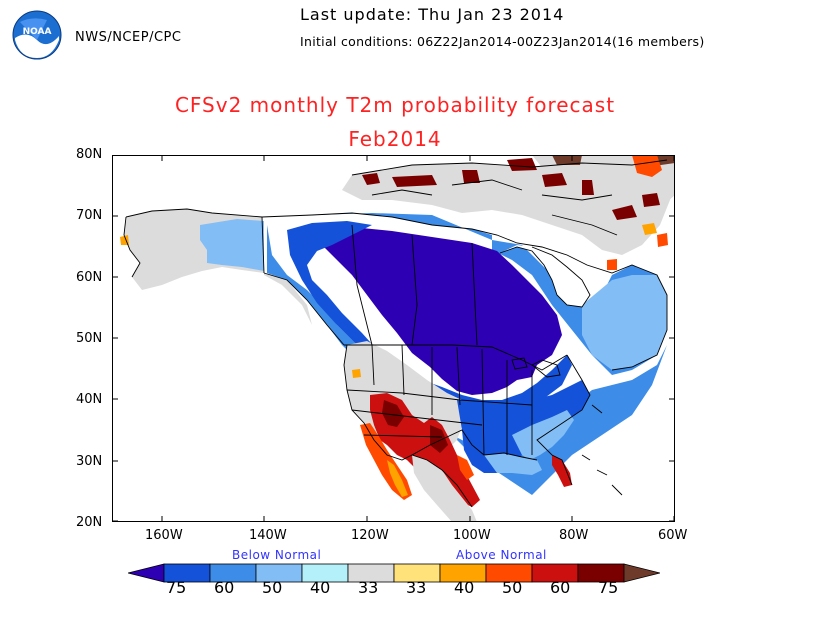 This screenshot has width=825, height=638. Describe the element at coordinates (624, 322) in the screenshot. I see `region-east-canada-light` at that location.